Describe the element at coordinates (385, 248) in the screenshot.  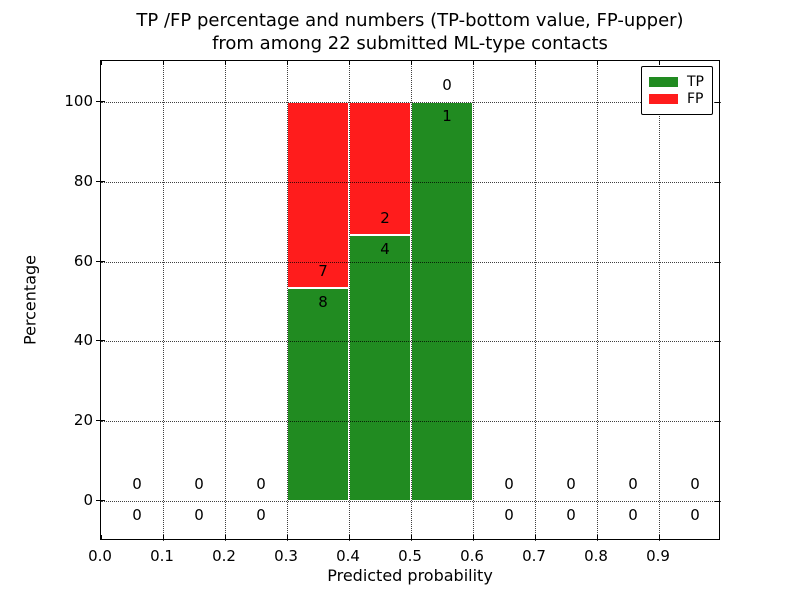
I see `tp-count-label: 4` at that location.